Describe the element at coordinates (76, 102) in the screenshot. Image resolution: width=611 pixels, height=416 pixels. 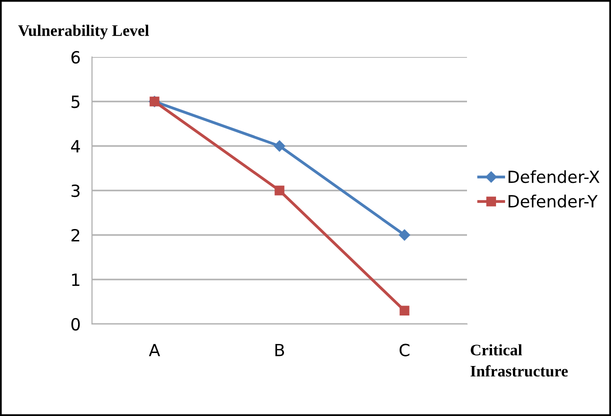
I see `y-tick-label: 5` at that location.